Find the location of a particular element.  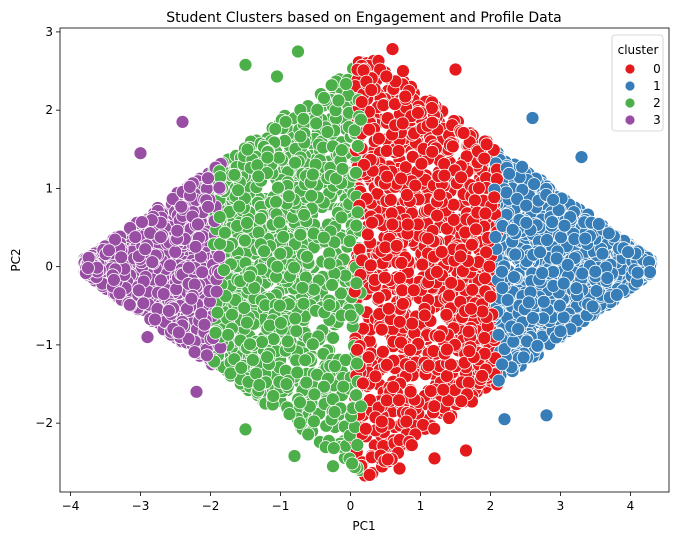

x-axis-label: PC1 is located at coordinates (363, 526).